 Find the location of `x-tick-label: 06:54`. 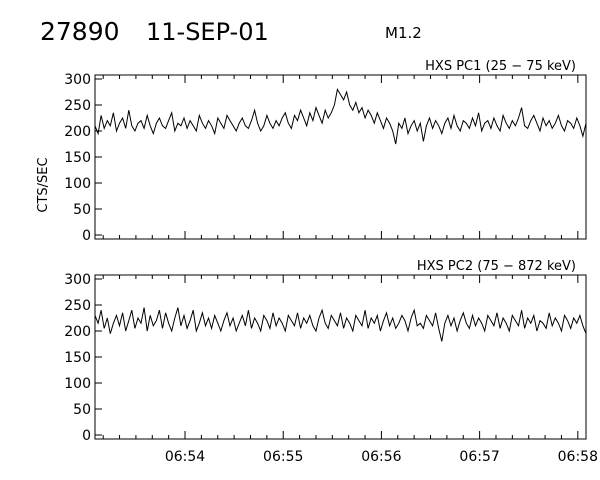

x-tick-label: 06:54 is located at coordinates (185, 457).